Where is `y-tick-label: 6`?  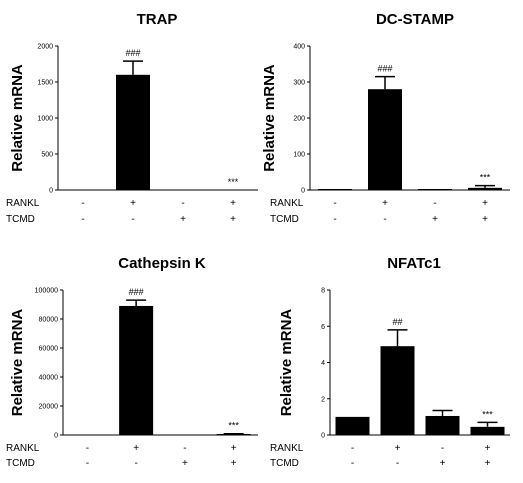 y-tick-label: 6 is located at coordinates (323, 327).